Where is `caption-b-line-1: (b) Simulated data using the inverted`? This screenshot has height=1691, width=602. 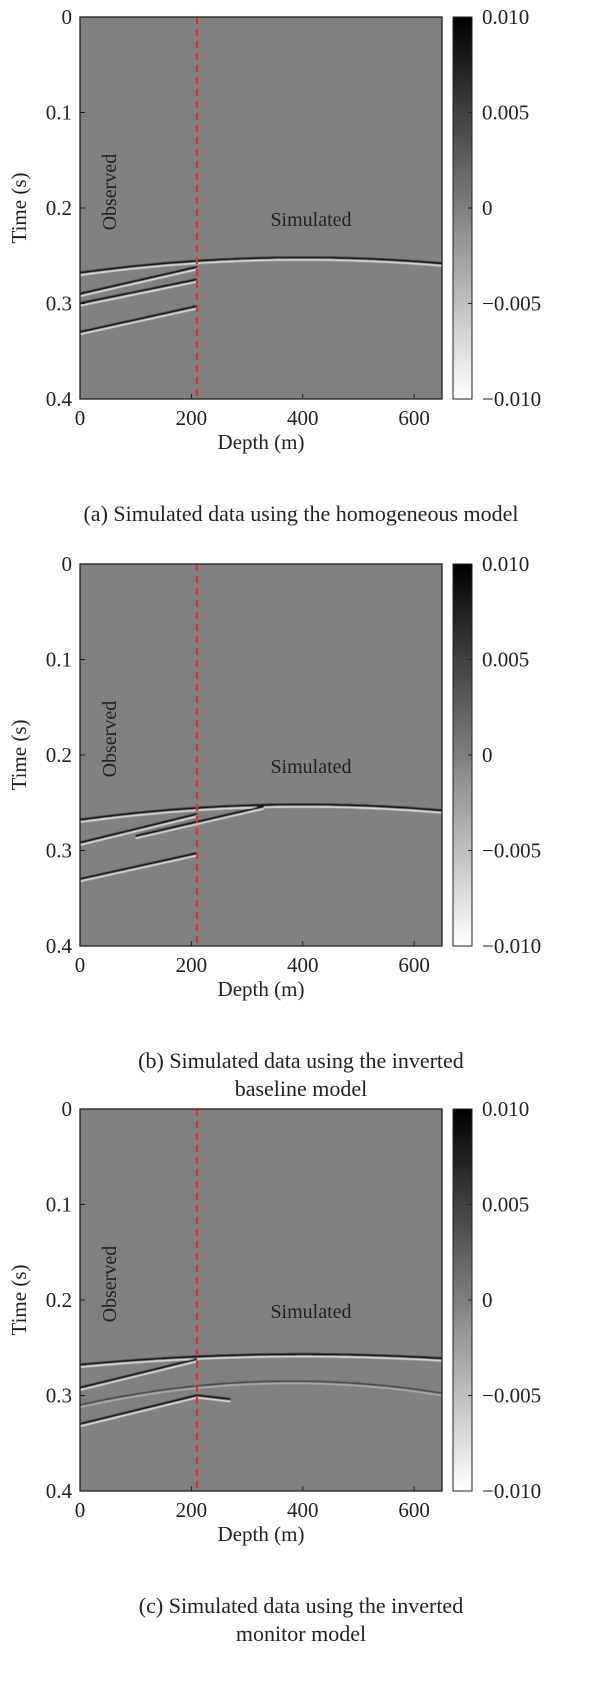 caption-b-line-1: (b) Simulated data using the inverted is located at coordinates (301, 1060).